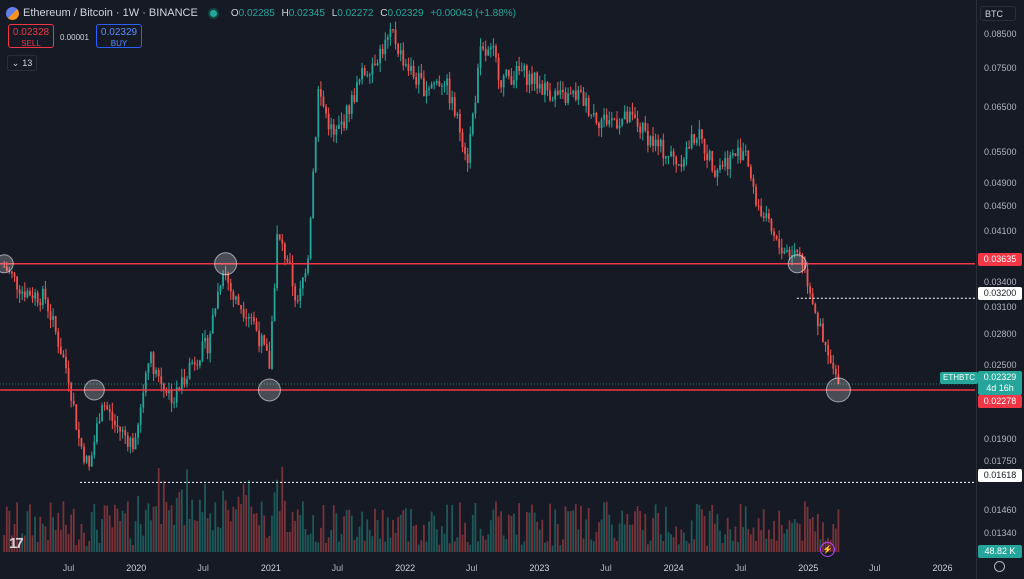 The width and height of the screenshot is (1024, 579). Describe the element at coordinates (998, 13) in the screenshot. I see `currency-dropdown: BTC` at that location.